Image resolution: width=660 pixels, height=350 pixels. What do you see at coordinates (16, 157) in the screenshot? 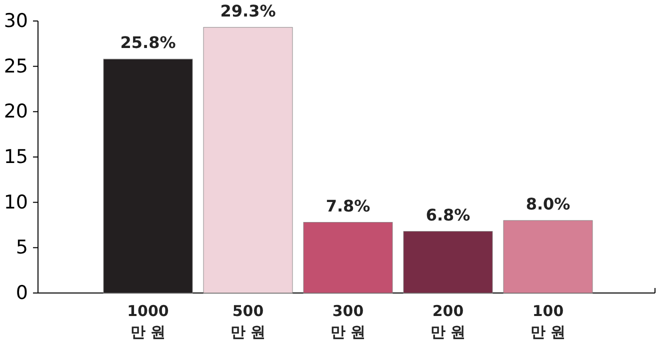
I see `y-tick-label: 15` at bounding box center [16, 157].